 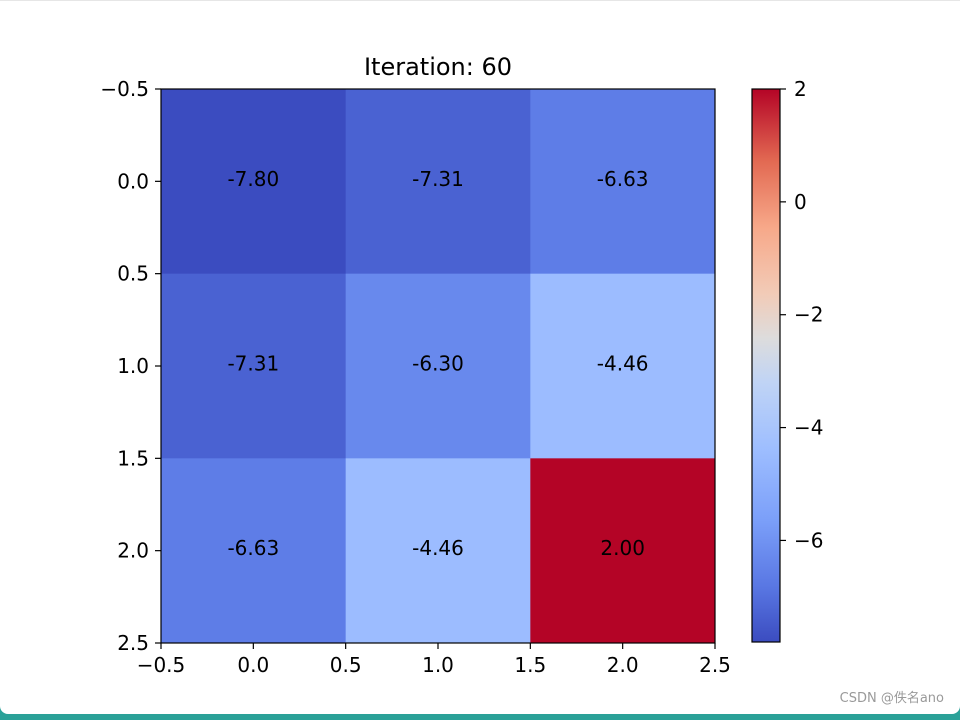 I want to click on y-axis: −0.5 0.0 0.5 1.0 1.5 2.0 2.5, so click(x=130, y=366).